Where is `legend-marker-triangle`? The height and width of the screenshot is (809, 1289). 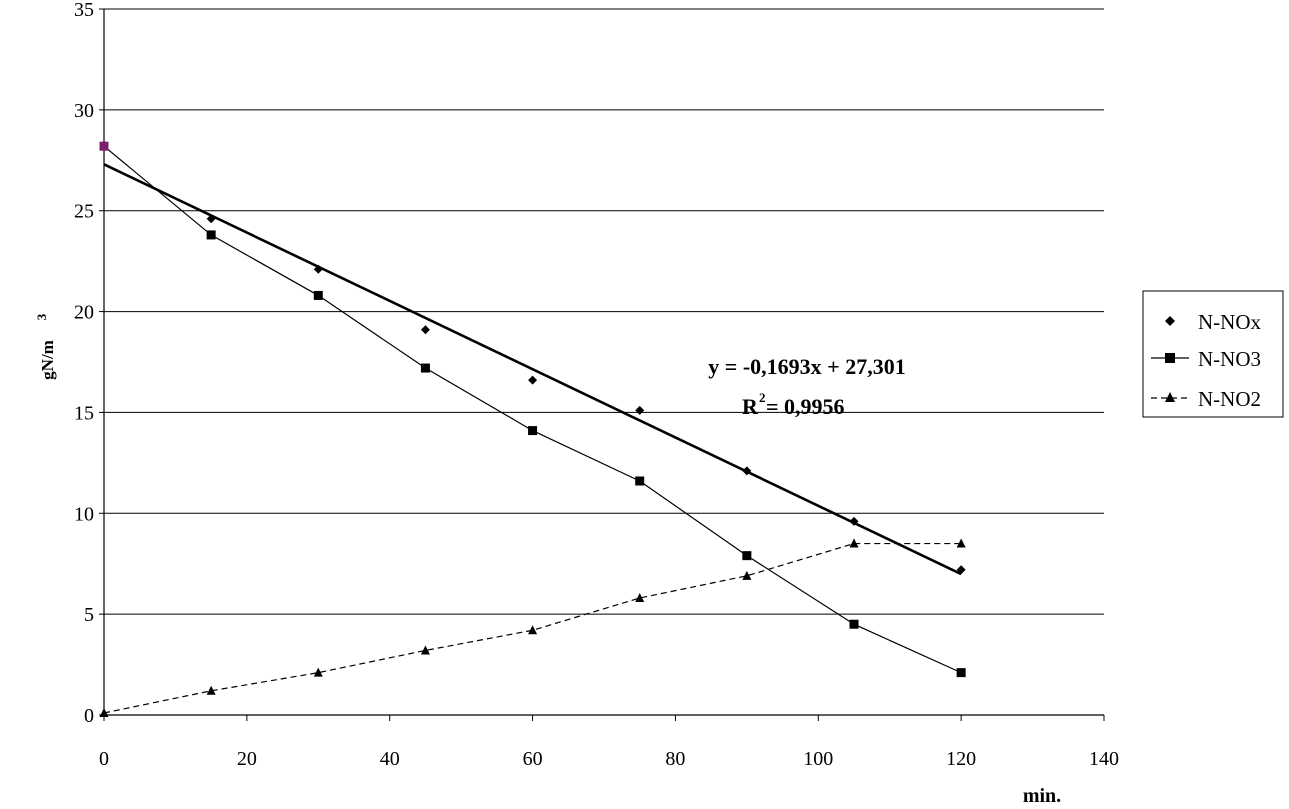
legend-marker-triangle is located at coordinates (1170, 397).